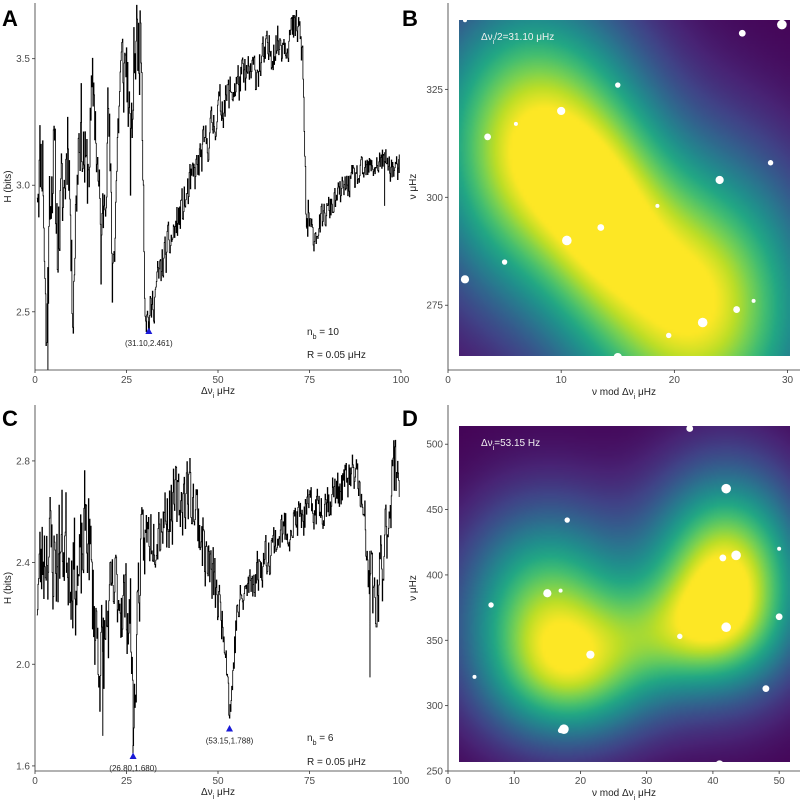  Describe the element at coordinates (434, 90) in the screenshot. I see `panel-b-y-tick-label: 325` at that location.